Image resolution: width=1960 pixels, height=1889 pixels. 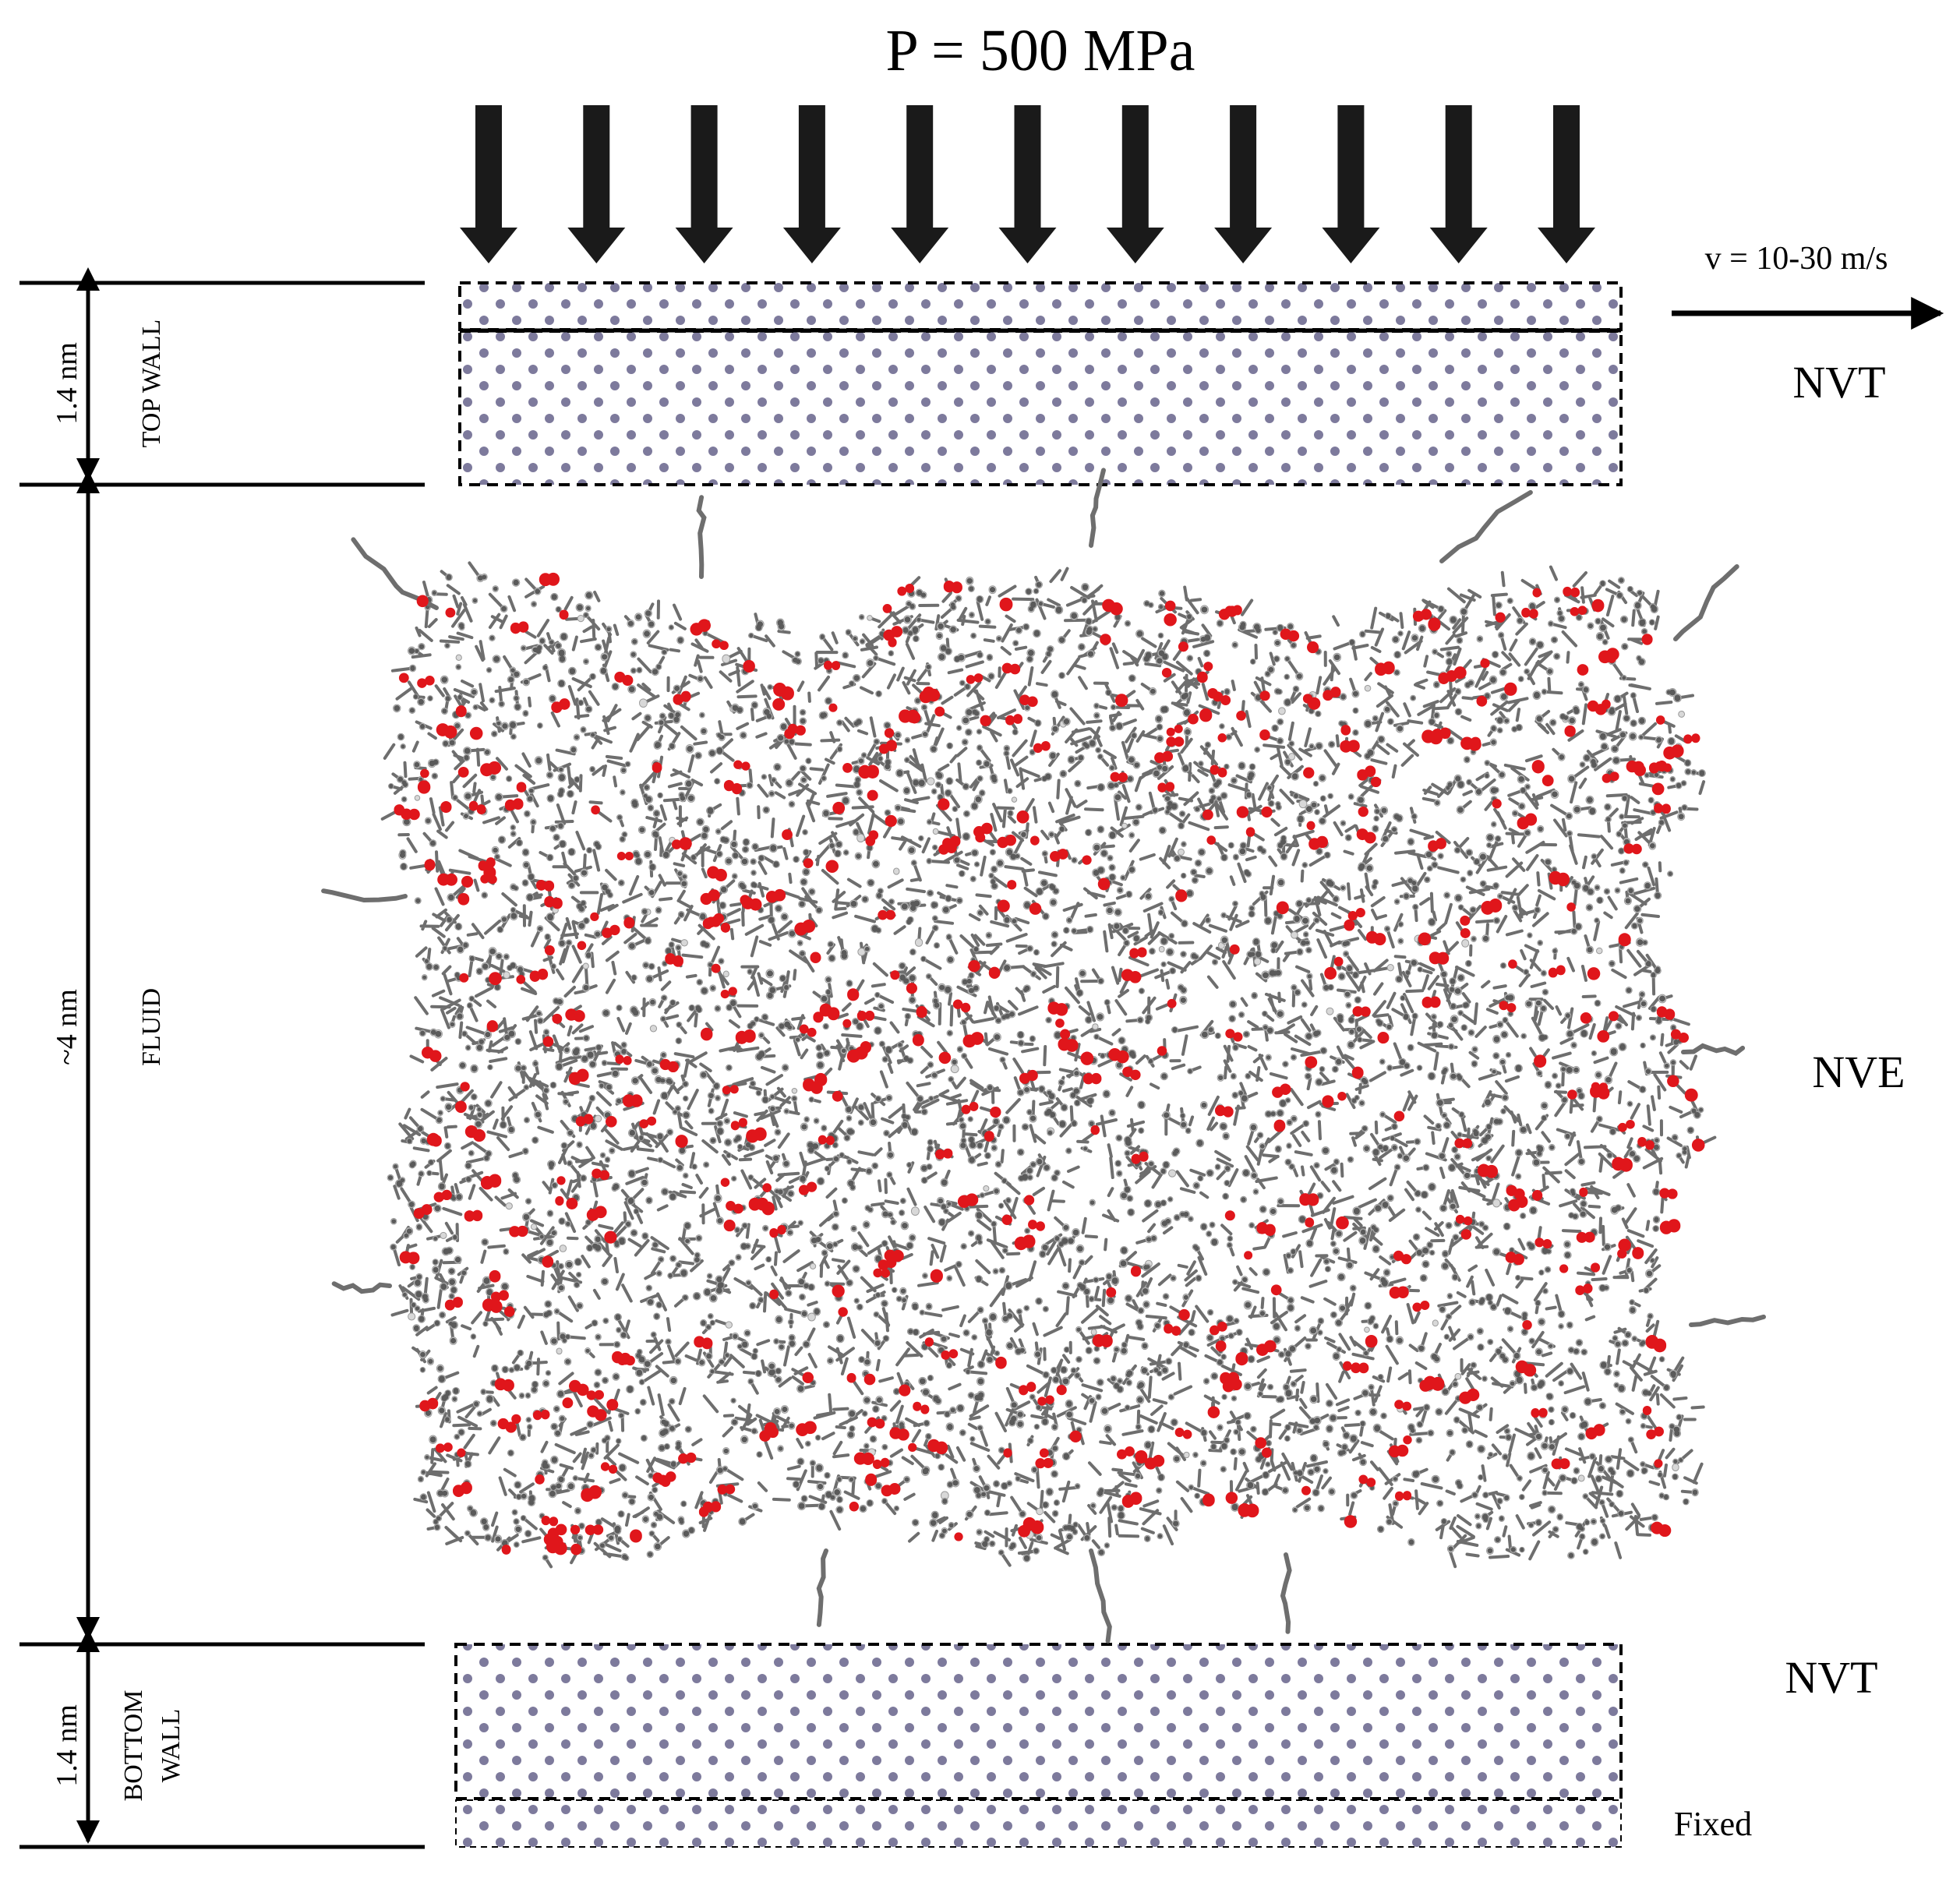 I want to click on top-wall-main-layer, so click(x=1040, y=408).